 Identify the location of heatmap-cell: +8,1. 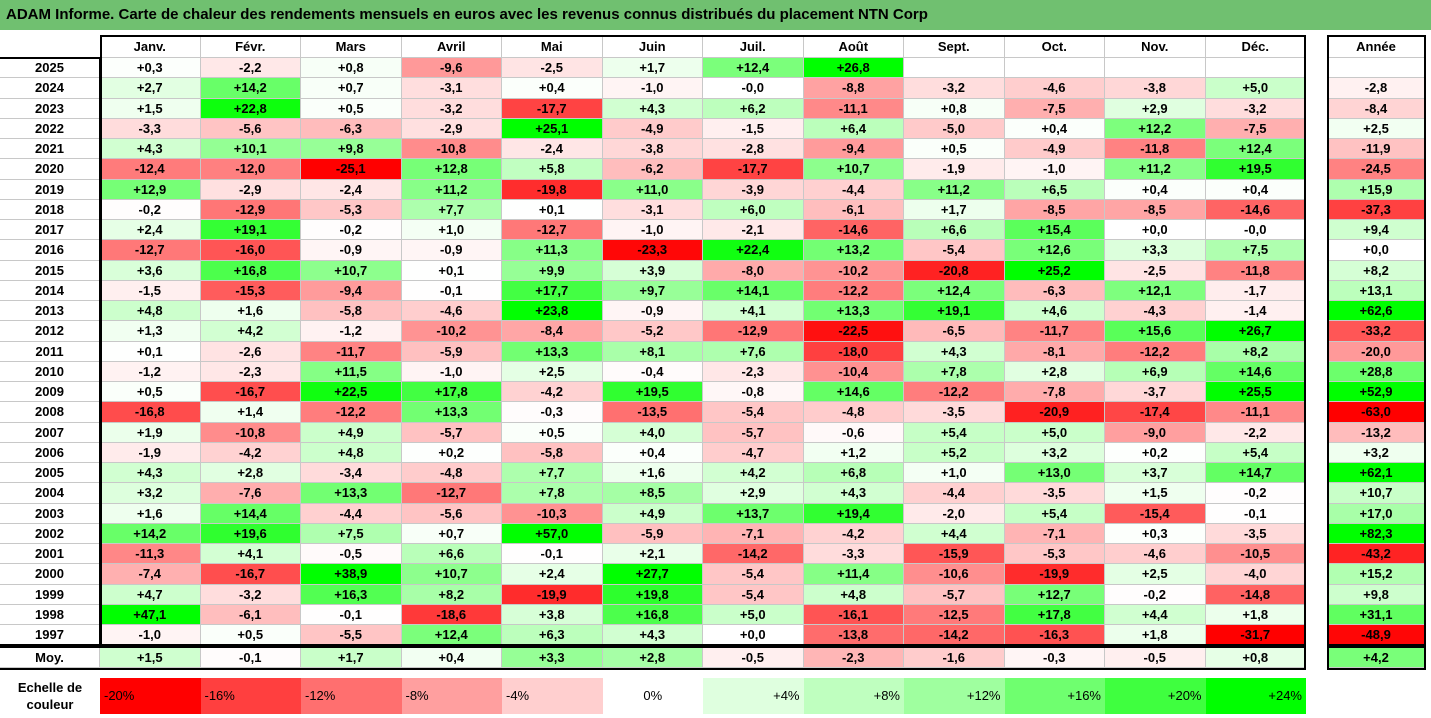
(652, 351).